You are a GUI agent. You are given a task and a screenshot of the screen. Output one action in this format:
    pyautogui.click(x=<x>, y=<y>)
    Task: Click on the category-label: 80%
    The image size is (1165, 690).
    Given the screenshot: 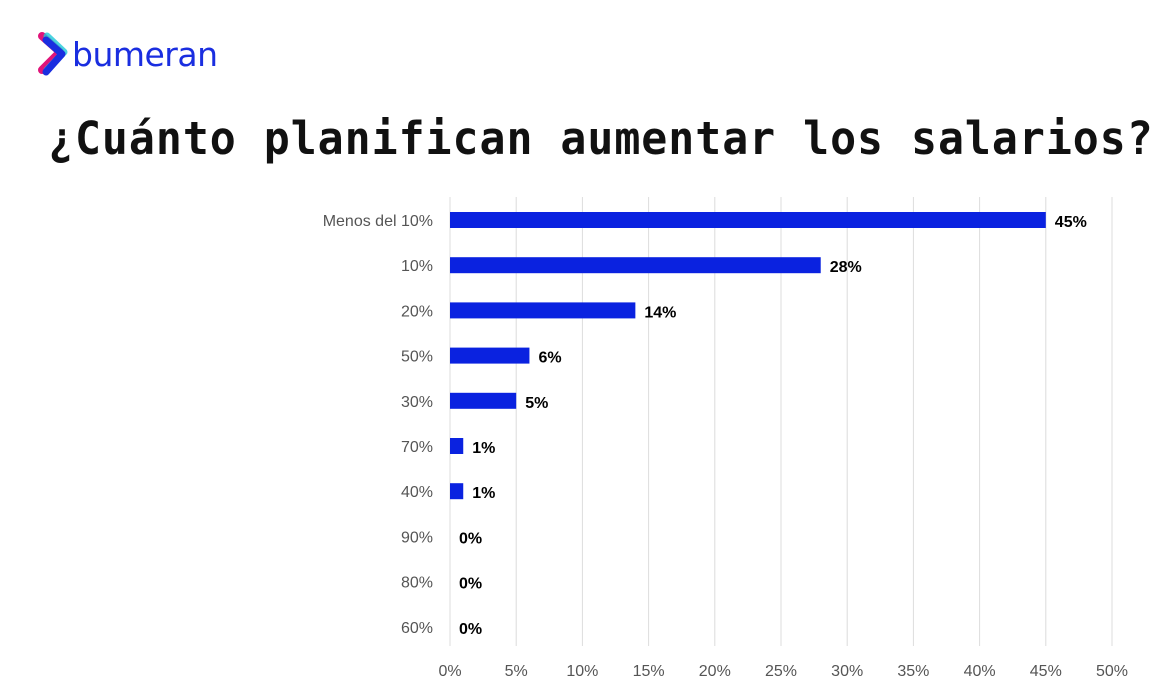 What is the action you would take?
    pyautogui.click(x=417, y=583)
    